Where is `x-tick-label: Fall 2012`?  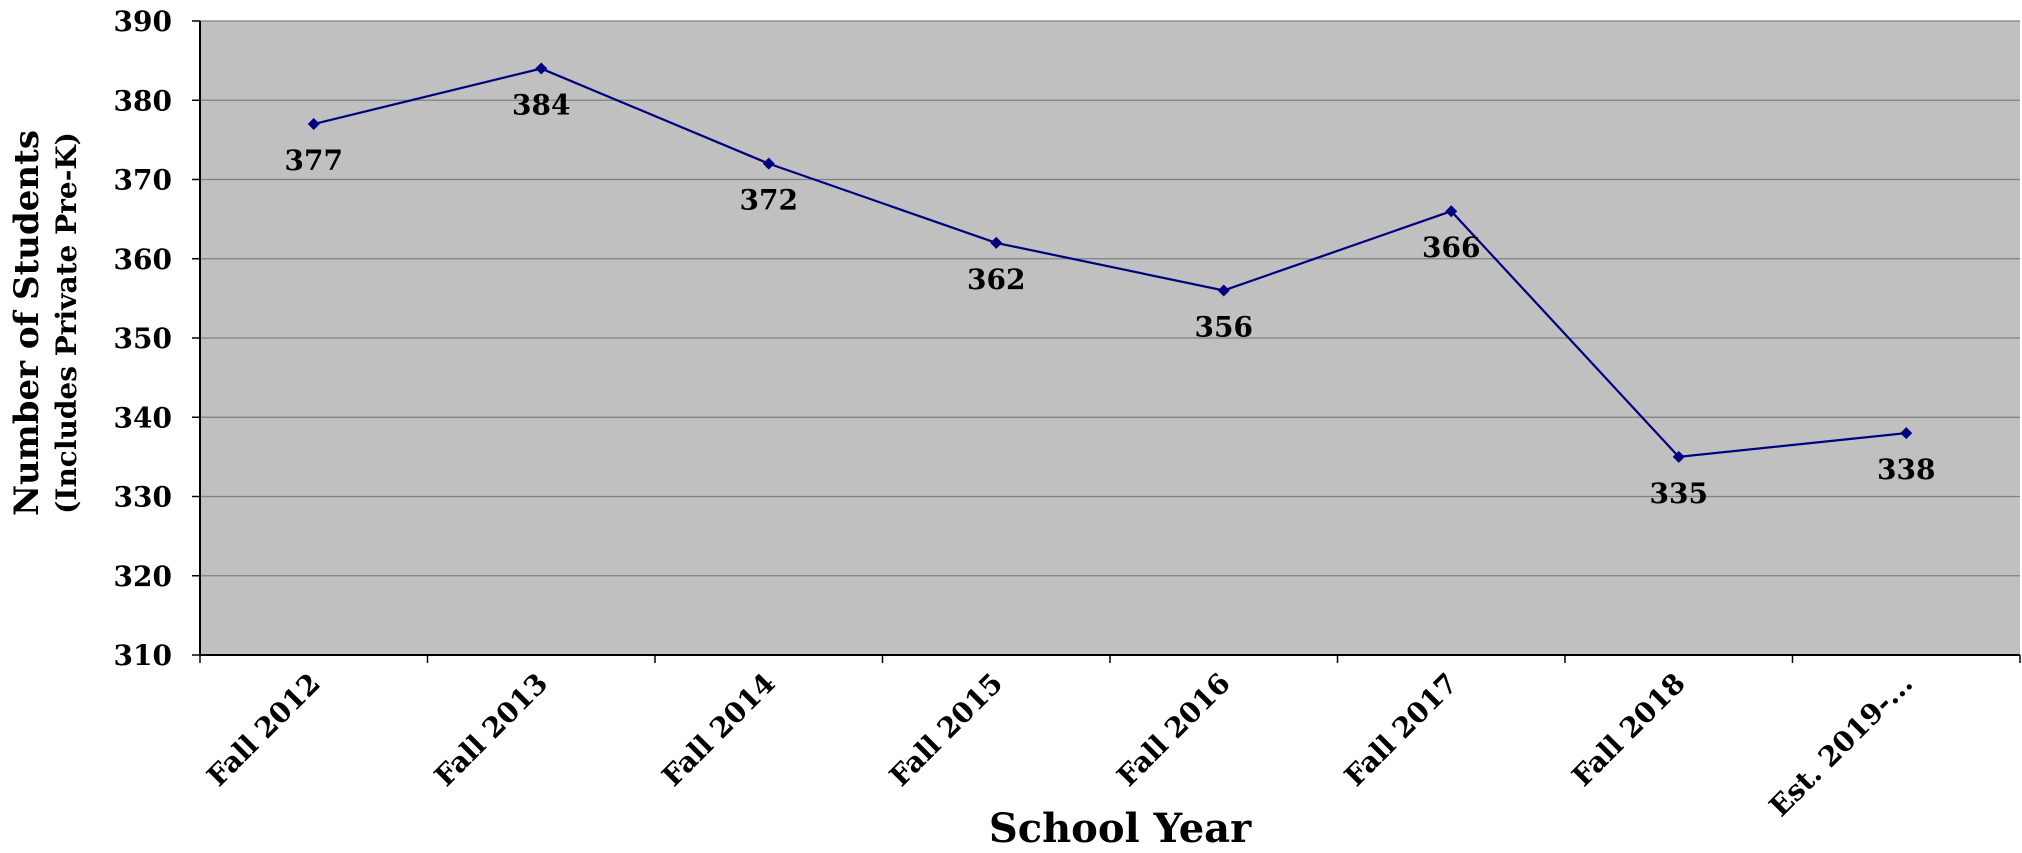 x-tick-label: Fall 2012 is located at coordinates (264, 730).